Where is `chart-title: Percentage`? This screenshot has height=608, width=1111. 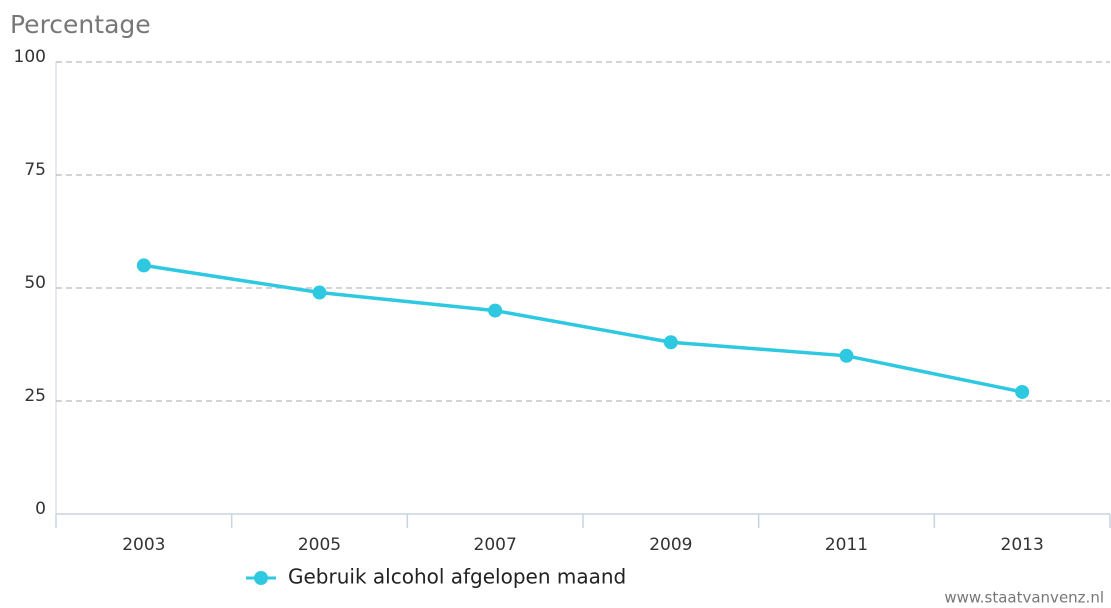 chart-title: Percentage is located at coordinates (80, 24).